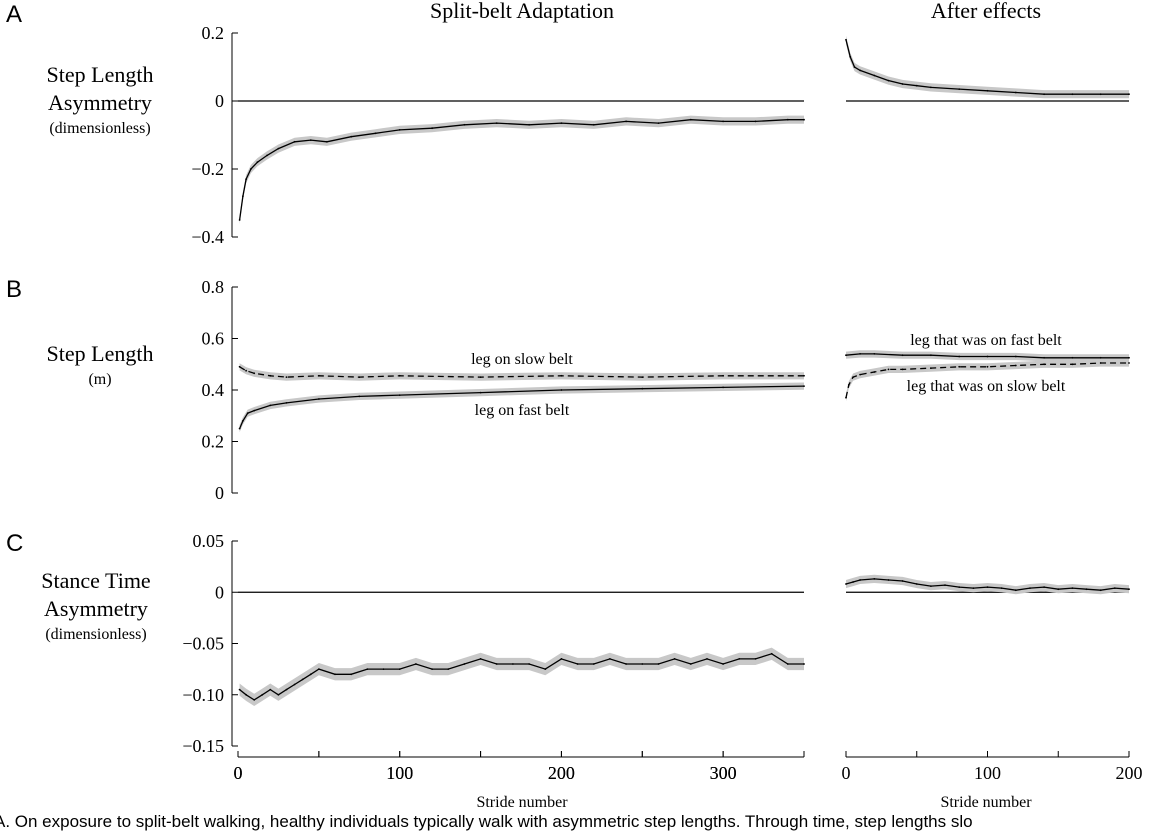 Image resolution: width=1176 pixels, height=832 pixels. I want to click on y-tick-label: 0.4, so click(213, 390).